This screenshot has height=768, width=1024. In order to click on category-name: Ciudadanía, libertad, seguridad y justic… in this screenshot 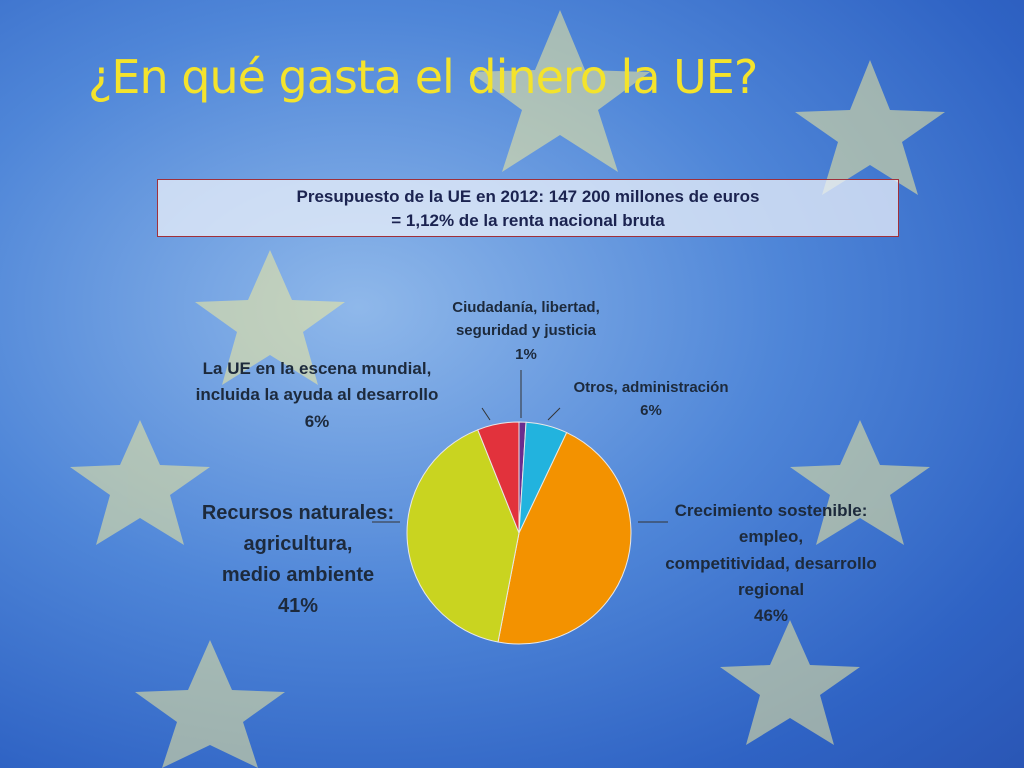, I will do `click(526, 319)`.